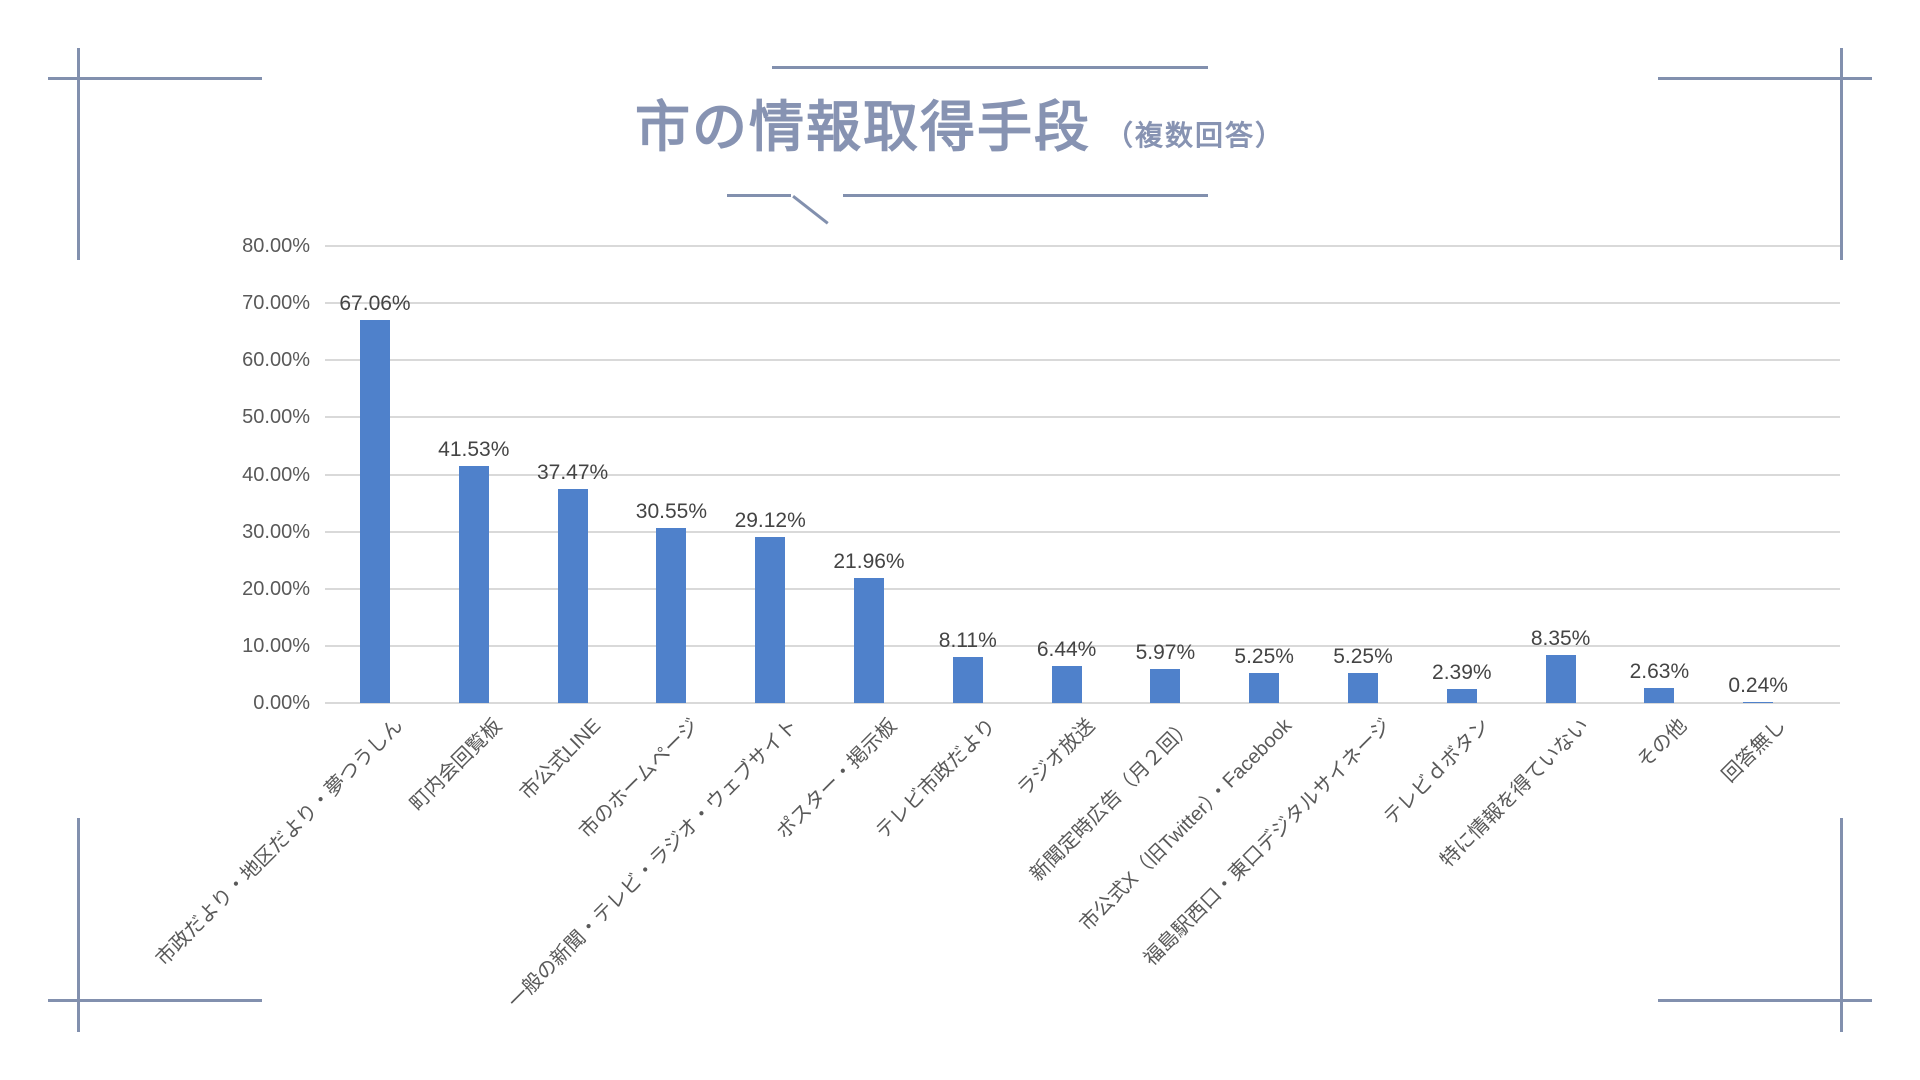 This screenshot has height=1080, width=1920. Describe the element at coordinates (276, 303) in the screenshot. I see `y-tick-label: 70.00%` at that location.